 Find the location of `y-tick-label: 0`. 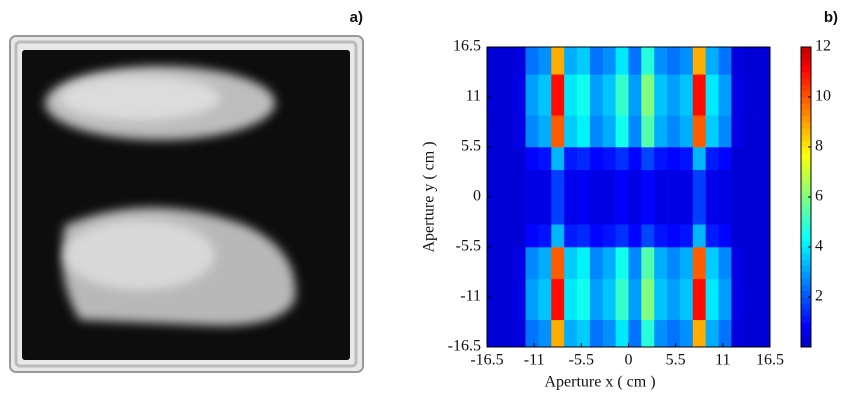

y-tick-label: 0 is located at coordinates (477, 196).